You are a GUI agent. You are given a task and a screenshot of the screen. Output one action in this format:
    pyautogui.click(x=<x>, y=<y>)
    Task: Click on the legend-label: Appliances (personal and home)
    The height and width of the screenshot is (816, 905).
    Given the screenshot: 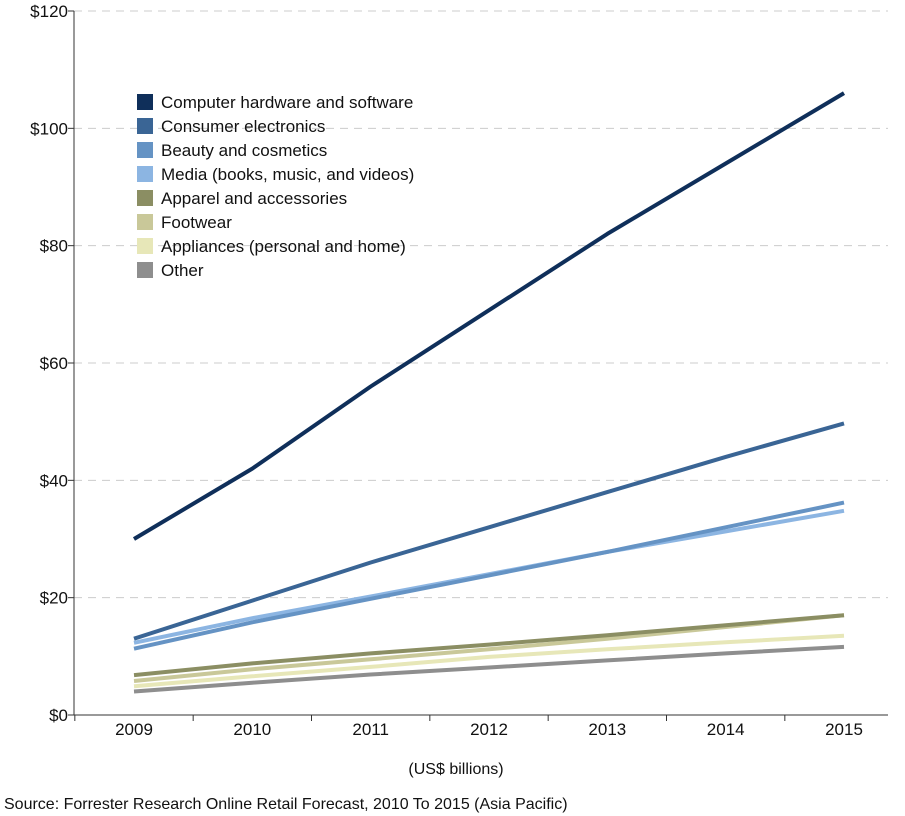 What is the action you would take?
    pyautogui.click(x=283, y=246)
    